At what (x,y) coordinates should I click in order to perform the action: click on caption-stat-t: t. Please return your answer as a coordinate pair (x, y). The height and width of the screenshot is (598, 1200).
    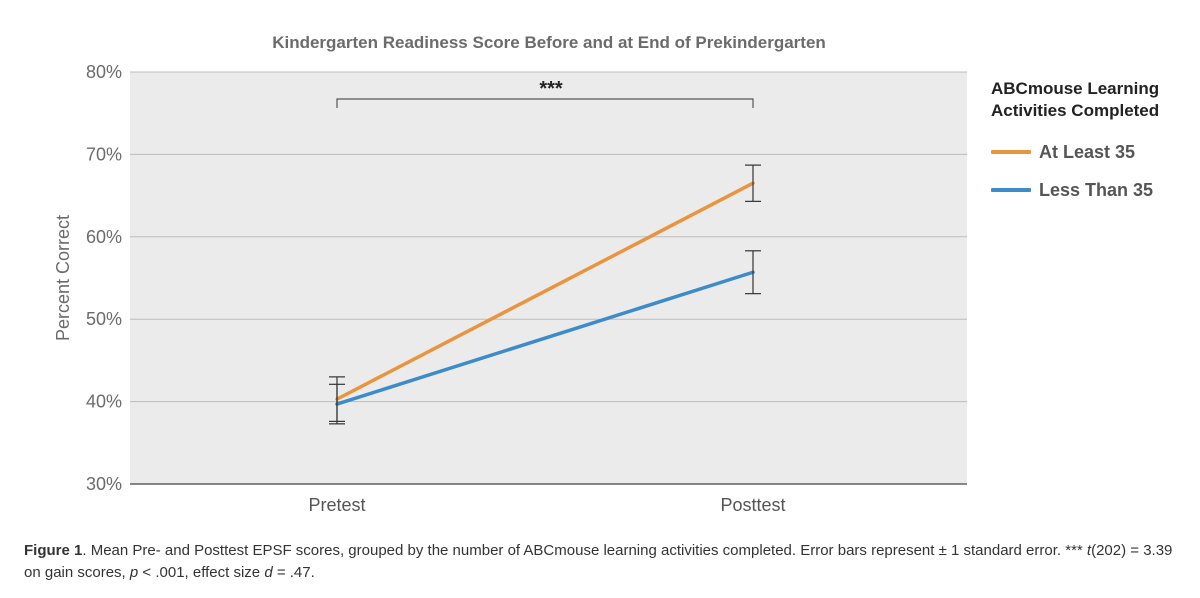
    Looking at the image, I should click on (1089, 550).